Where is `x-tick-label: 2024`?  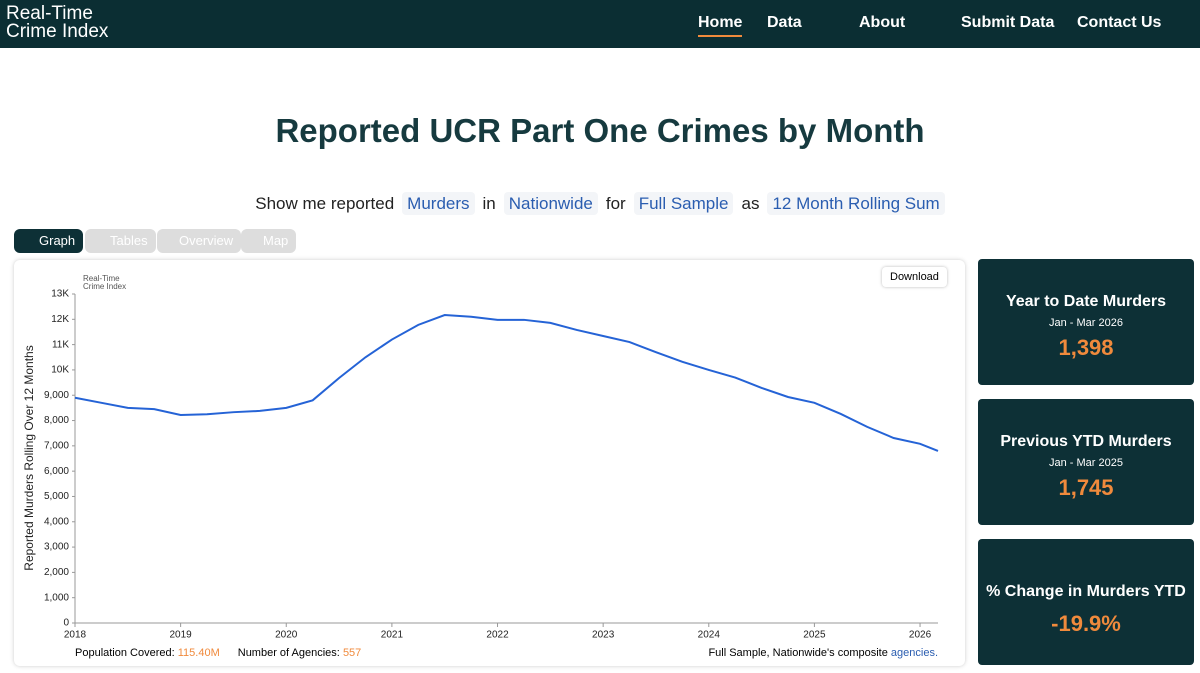 x-tick-label: 2024 is located at coordinates (709, 635).